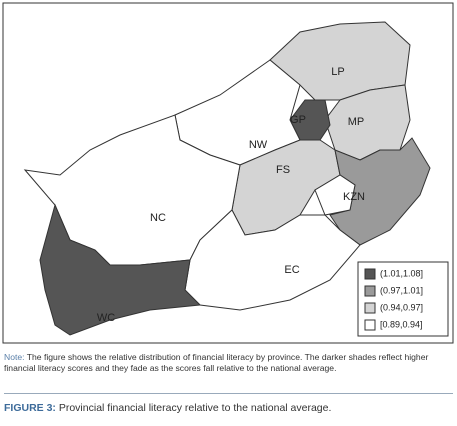  Describe the element at coordinates (120, 269) in the screenshot. I see `province` at that location.